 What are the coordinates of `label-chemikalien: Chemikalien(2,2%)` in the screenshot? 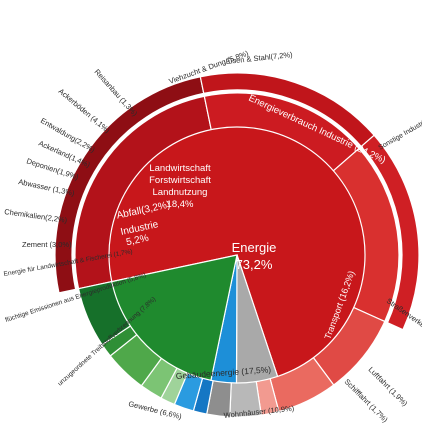 It's located at (36, 216).